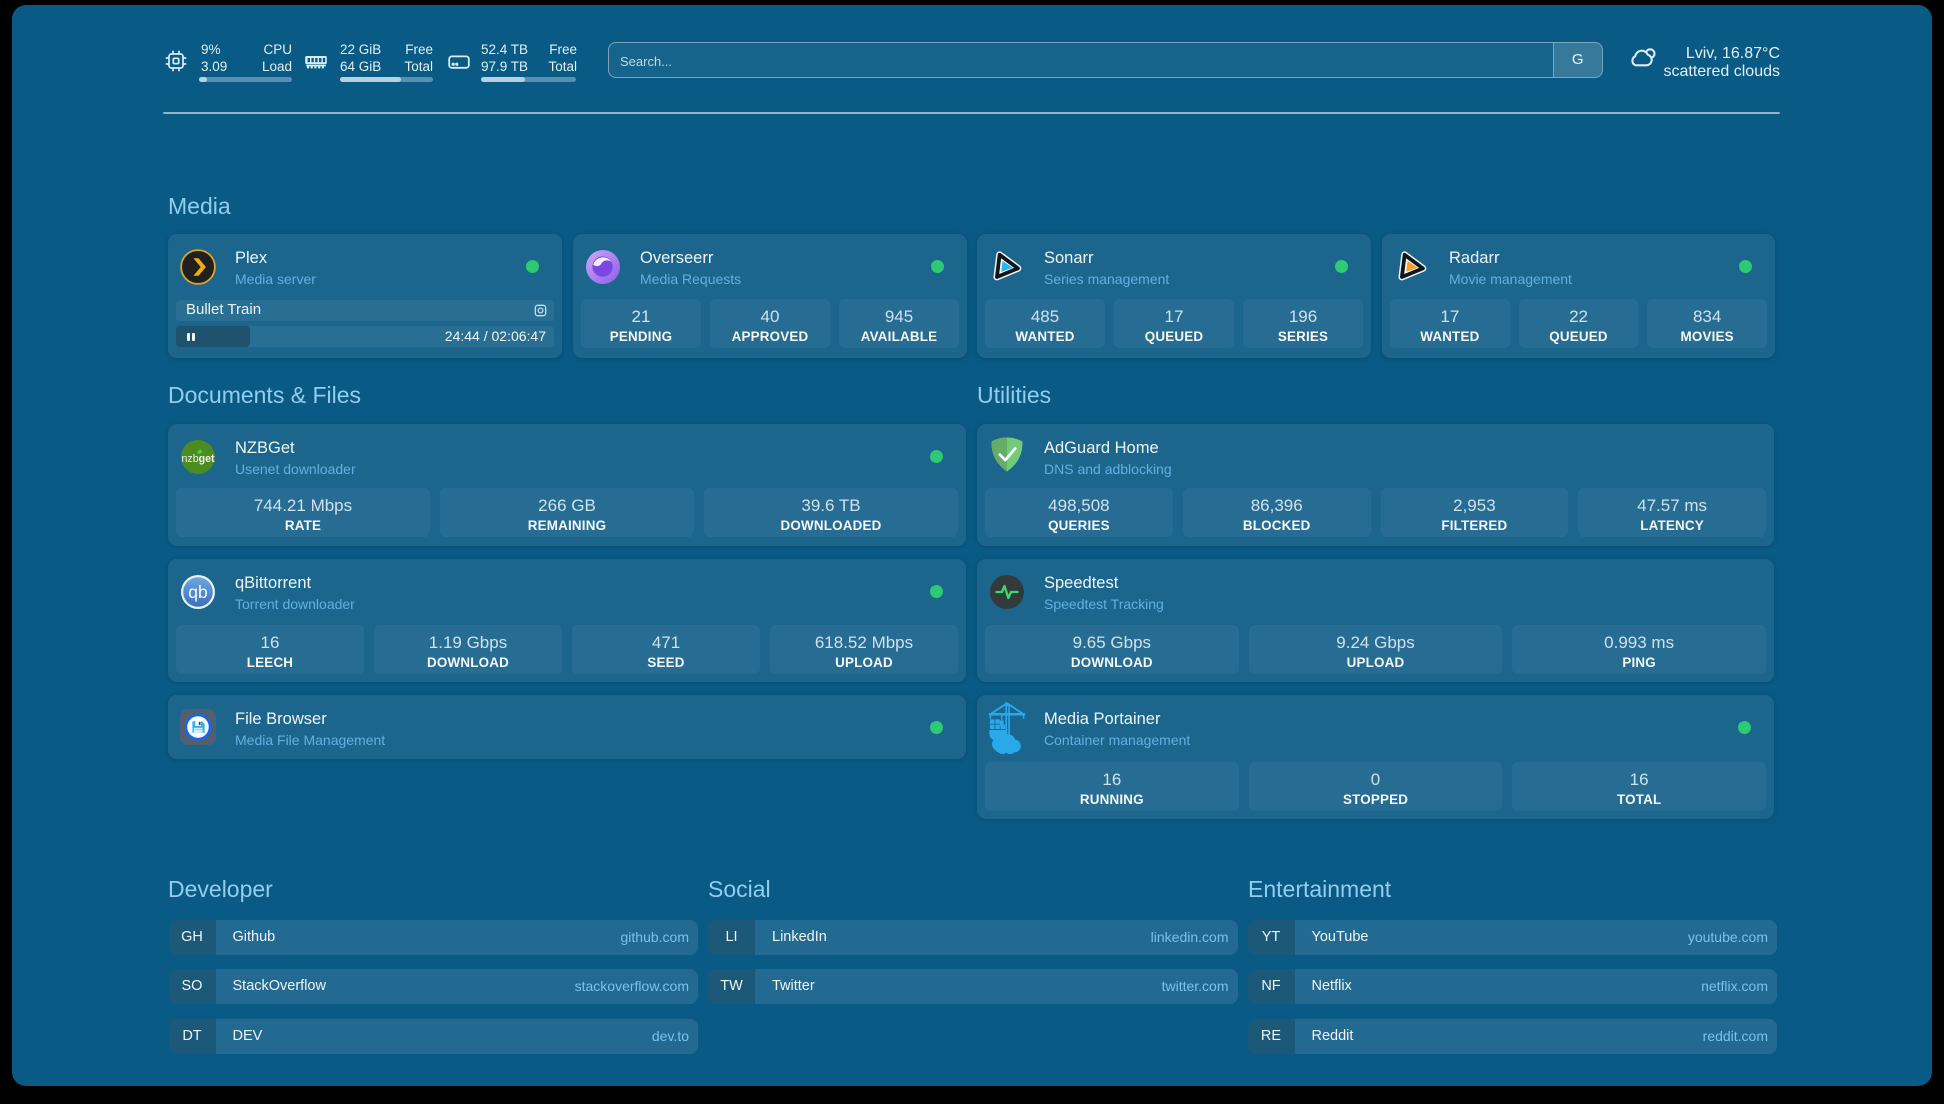 This screenshot has width=1944, height=1104. Describe the element at coordinates (198, 459) in the screenshot. I see `svg-text: nzbget` at that location.